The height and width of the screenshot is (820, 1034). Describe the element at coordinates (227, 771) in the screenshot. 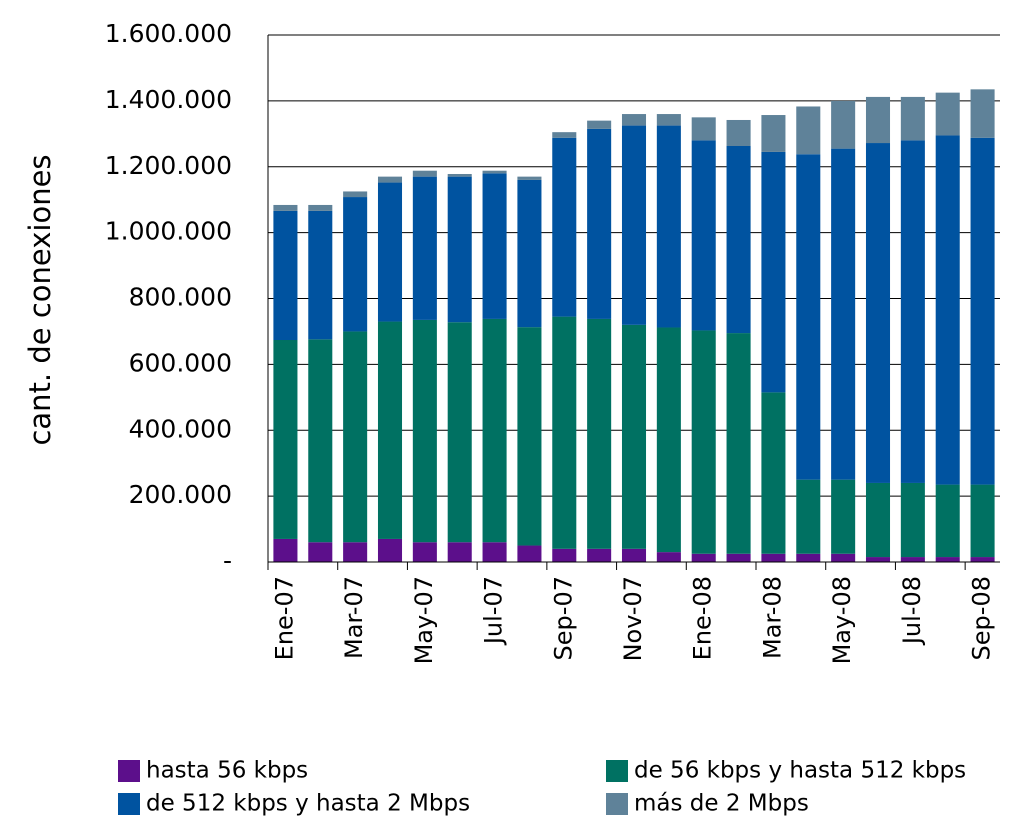

I see `legend-label: hasta 56 kbps` at that location.